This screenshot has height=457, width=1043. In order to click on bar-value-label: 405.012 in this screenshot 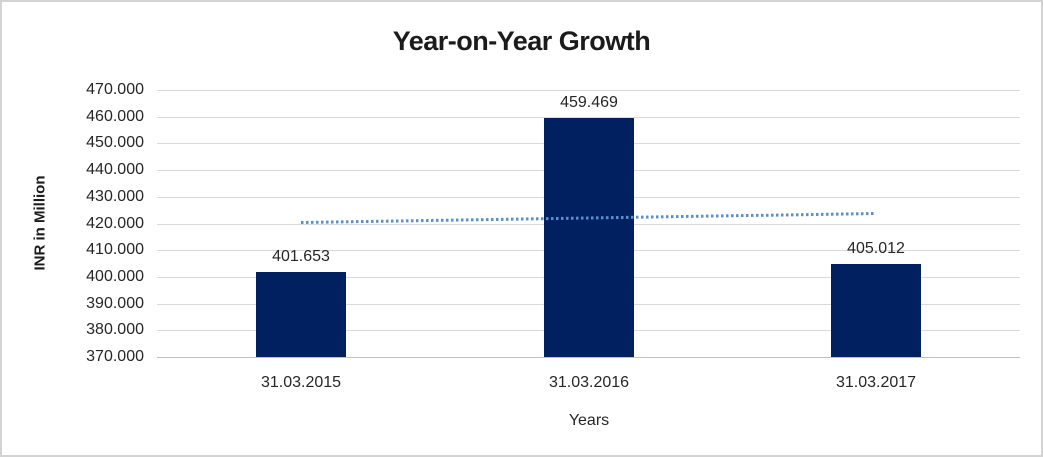, I will do `click(876, 248)`.